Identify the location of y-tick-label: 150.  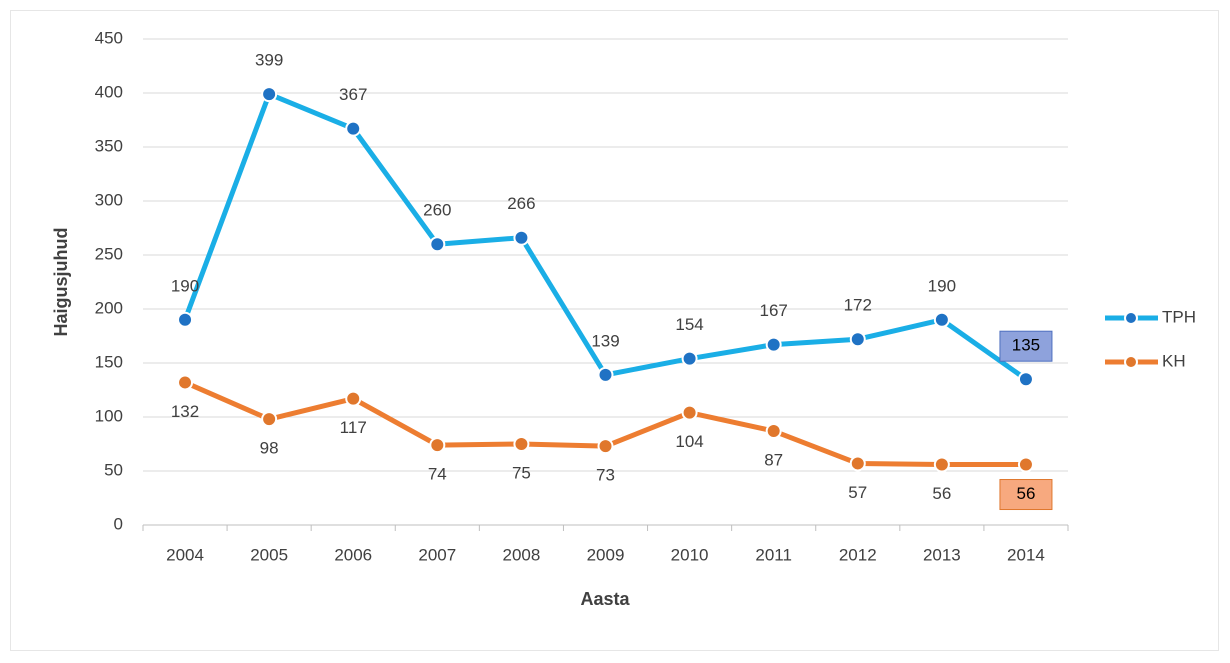
(109, 361).